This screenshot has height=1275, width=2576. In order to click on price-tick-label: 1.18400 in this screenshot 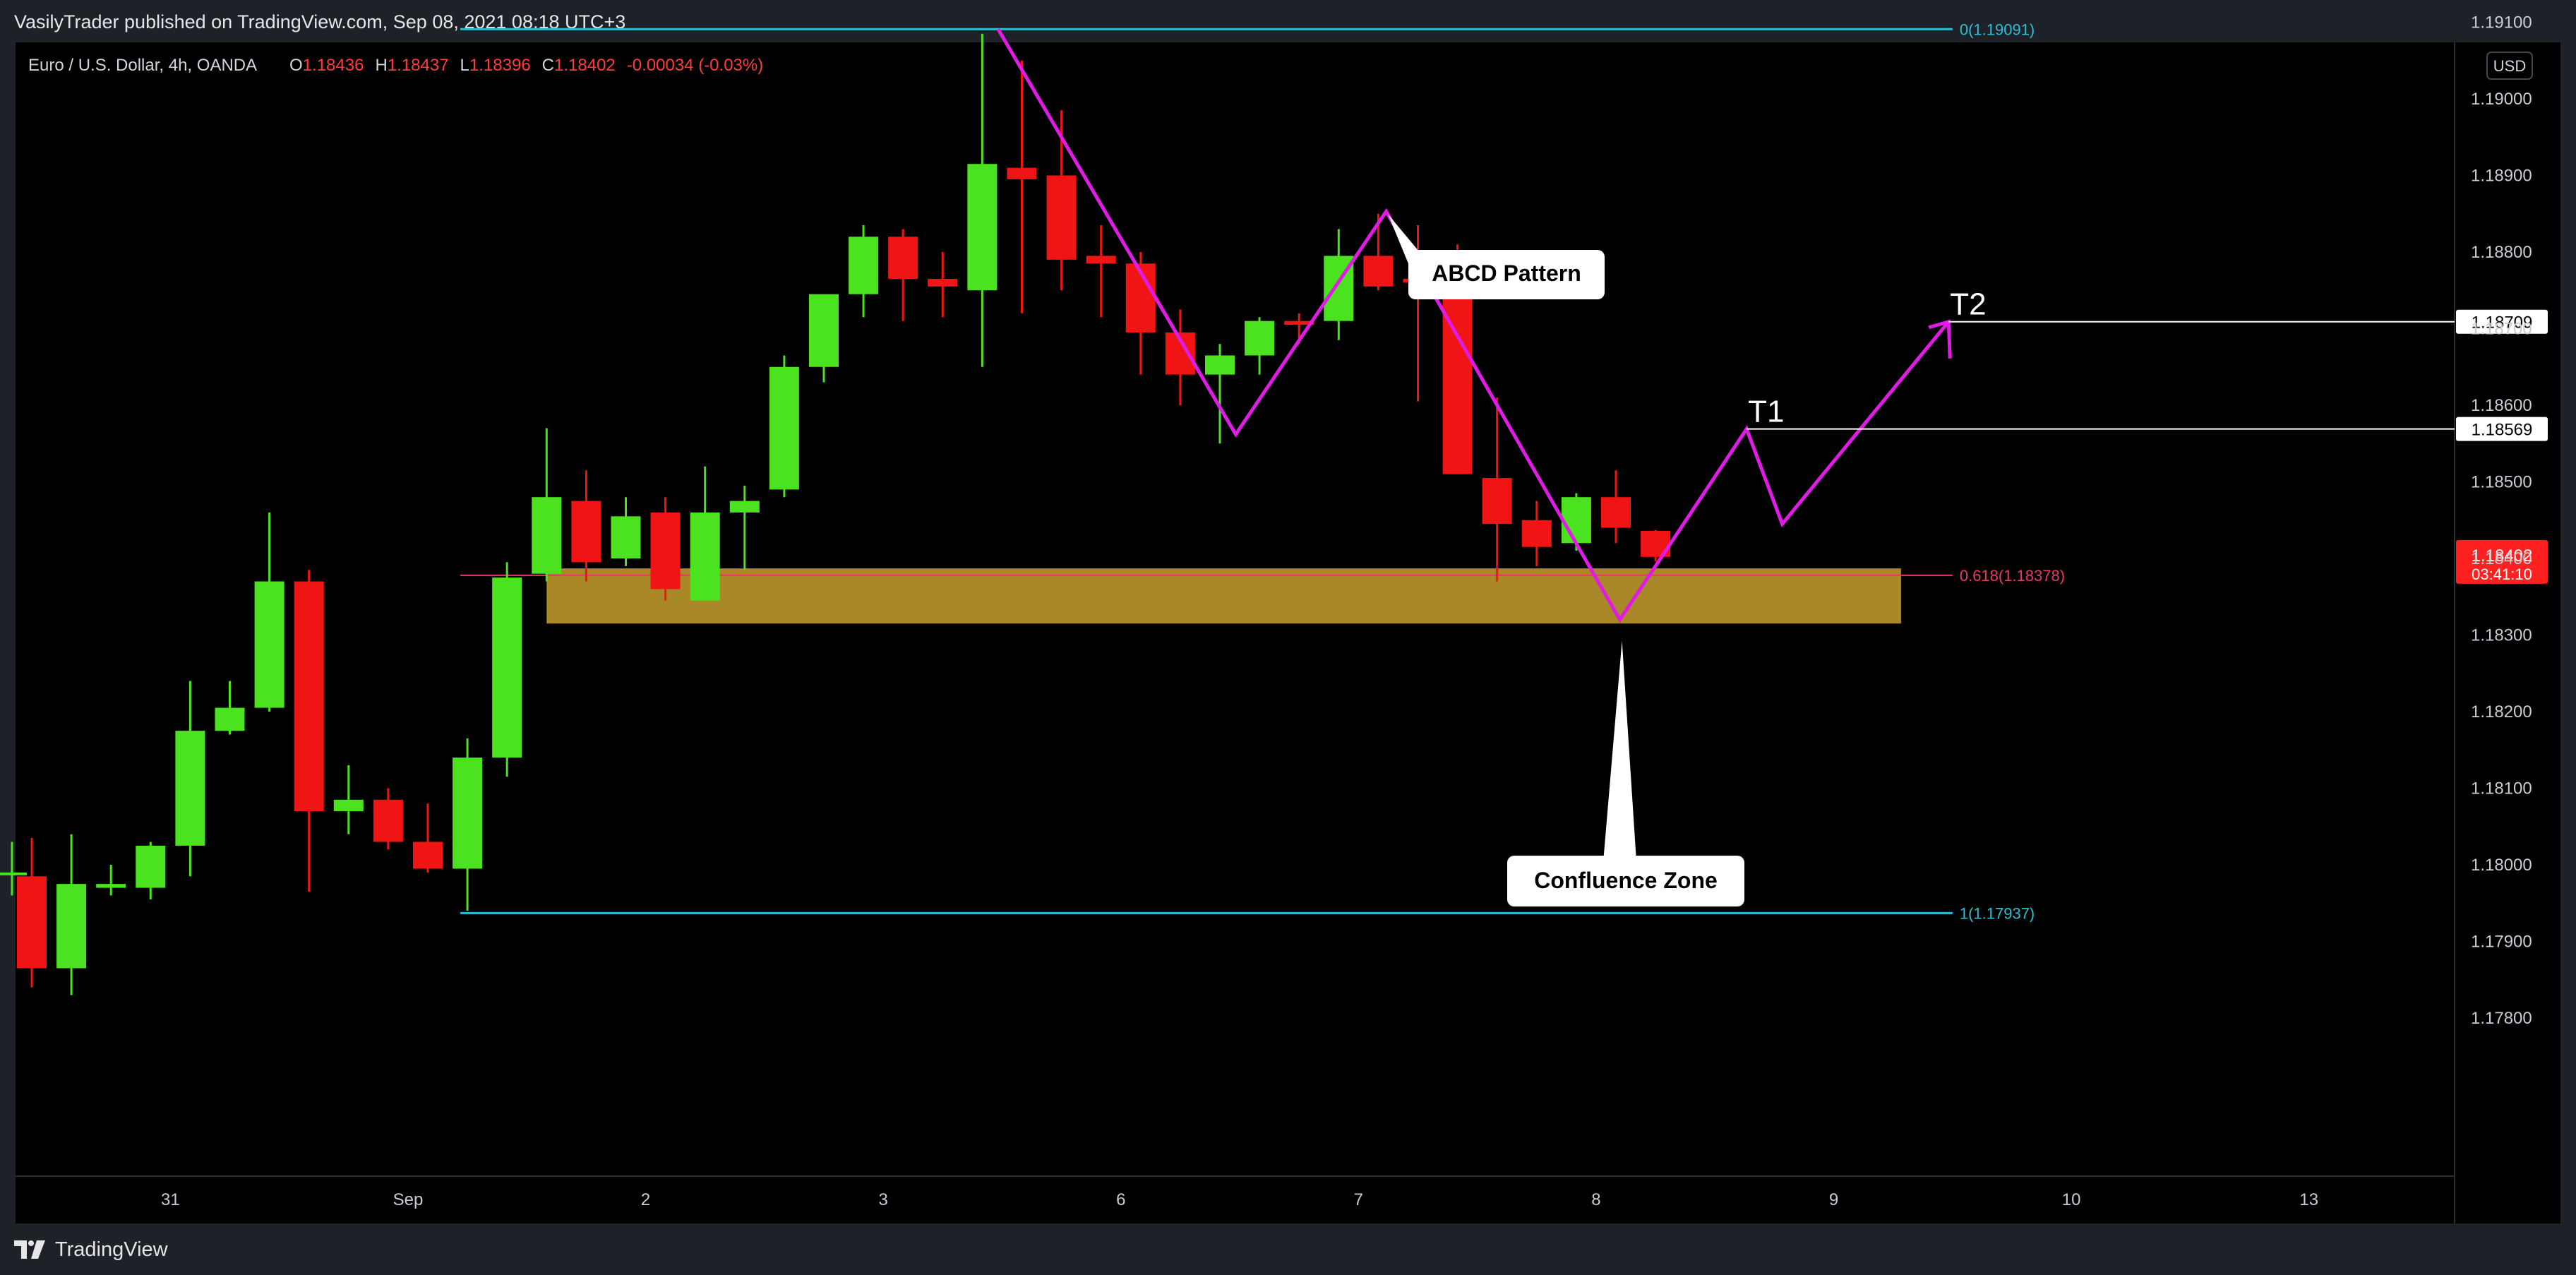, I will do `click(2501, 558)`.